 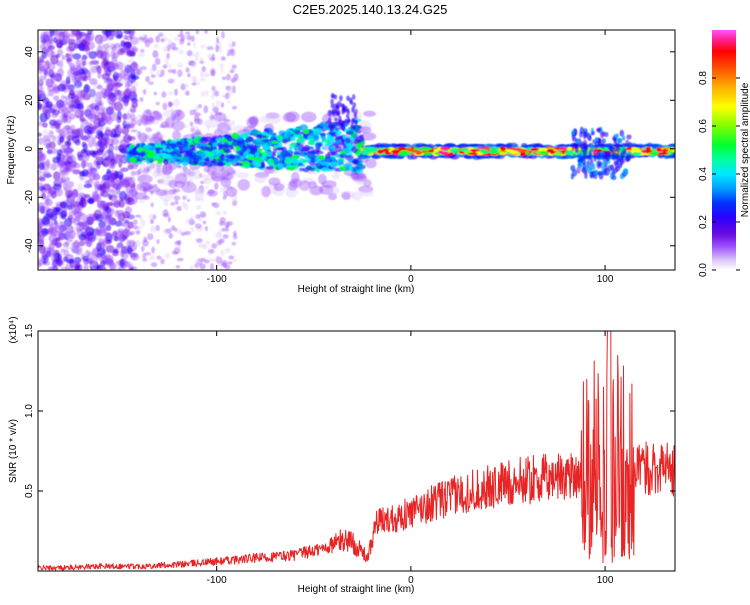 What do you see at coordinates (29, 331) in the screenshot?
I see `snr-y-tick-label: 1.5` at bounding box center [29, 331].